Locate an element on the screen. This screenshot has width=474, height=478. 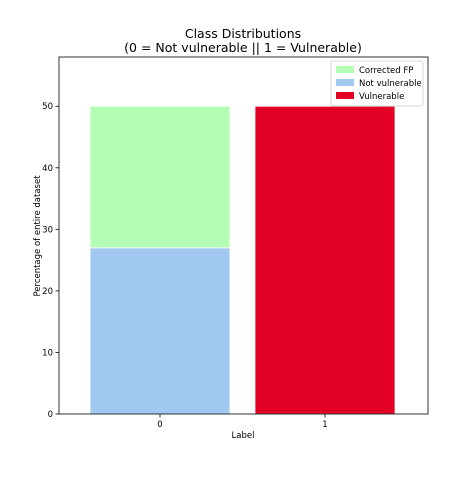
y-axis-label: Percentage of entire dataset is located at coordinates (38, 236).